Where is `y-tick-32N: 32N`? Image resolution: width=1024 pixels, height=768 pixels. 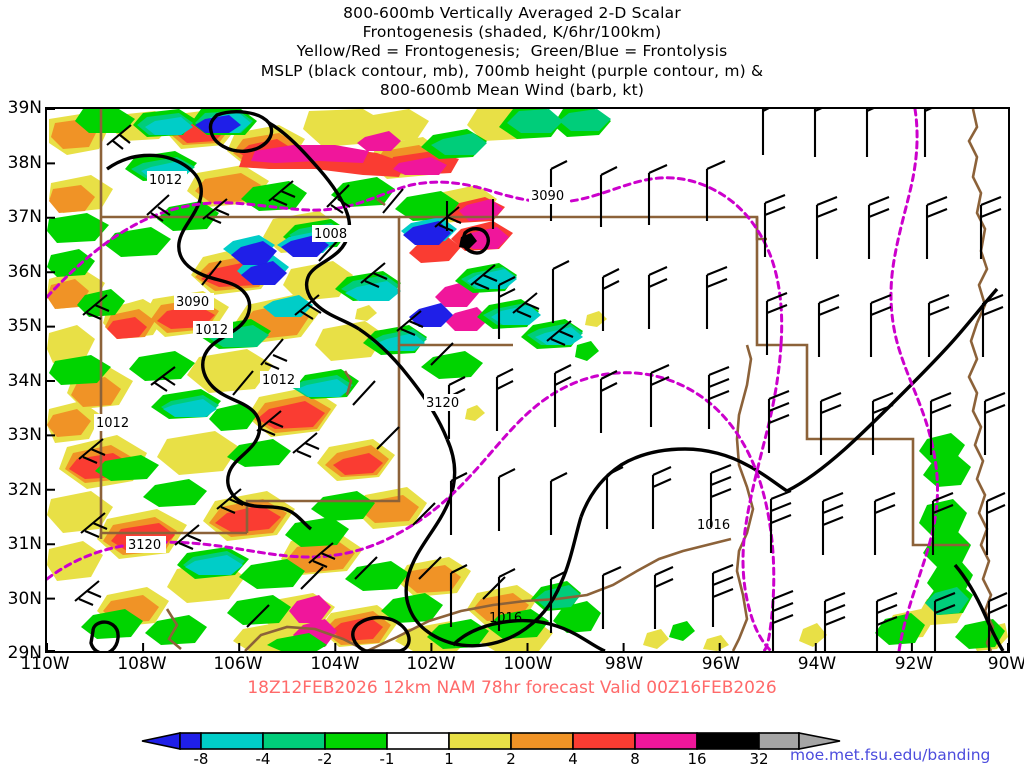
y-tick-32N: 32N is located at coordinates (24, 490).